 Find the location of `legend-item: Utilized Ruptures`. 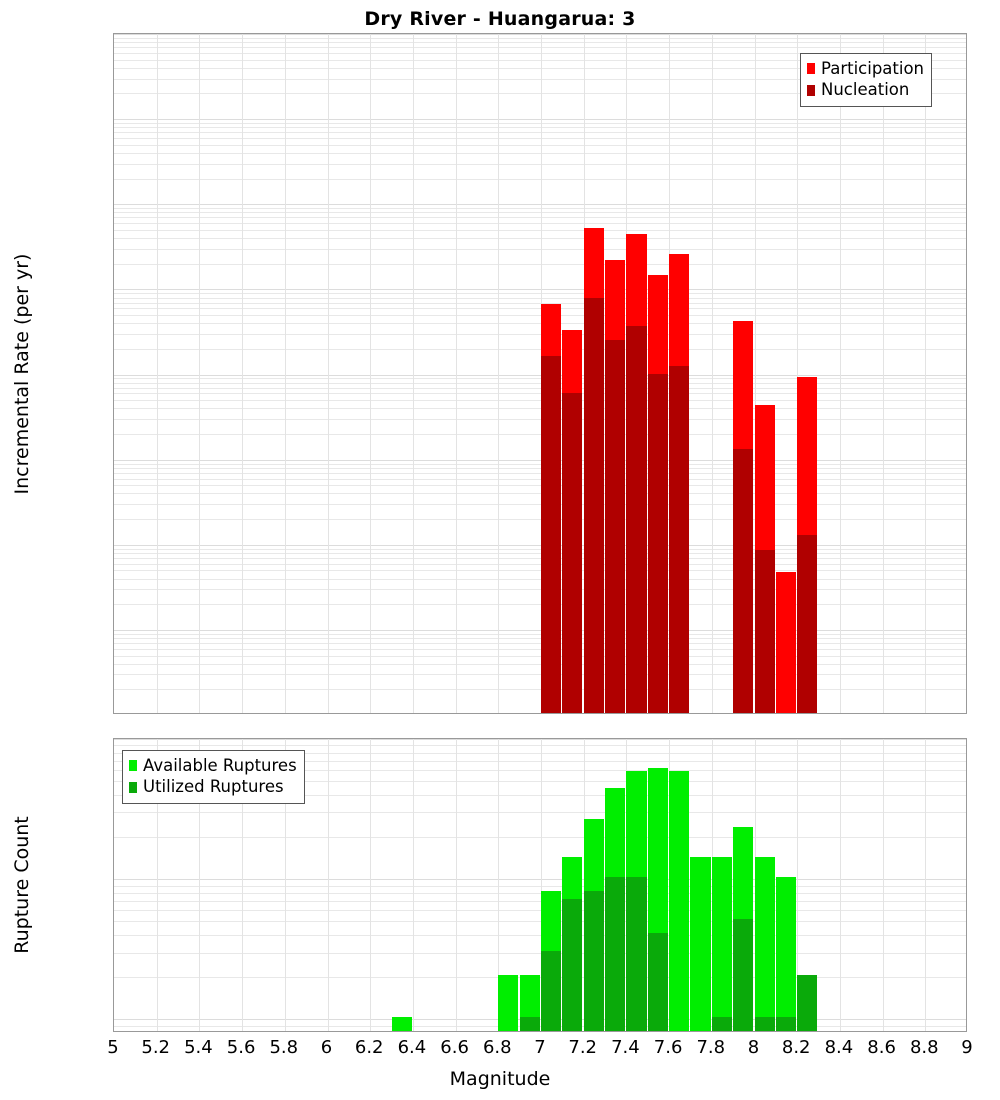

legend-item: Utilized Ruptures is located at coordinates (213, 786).